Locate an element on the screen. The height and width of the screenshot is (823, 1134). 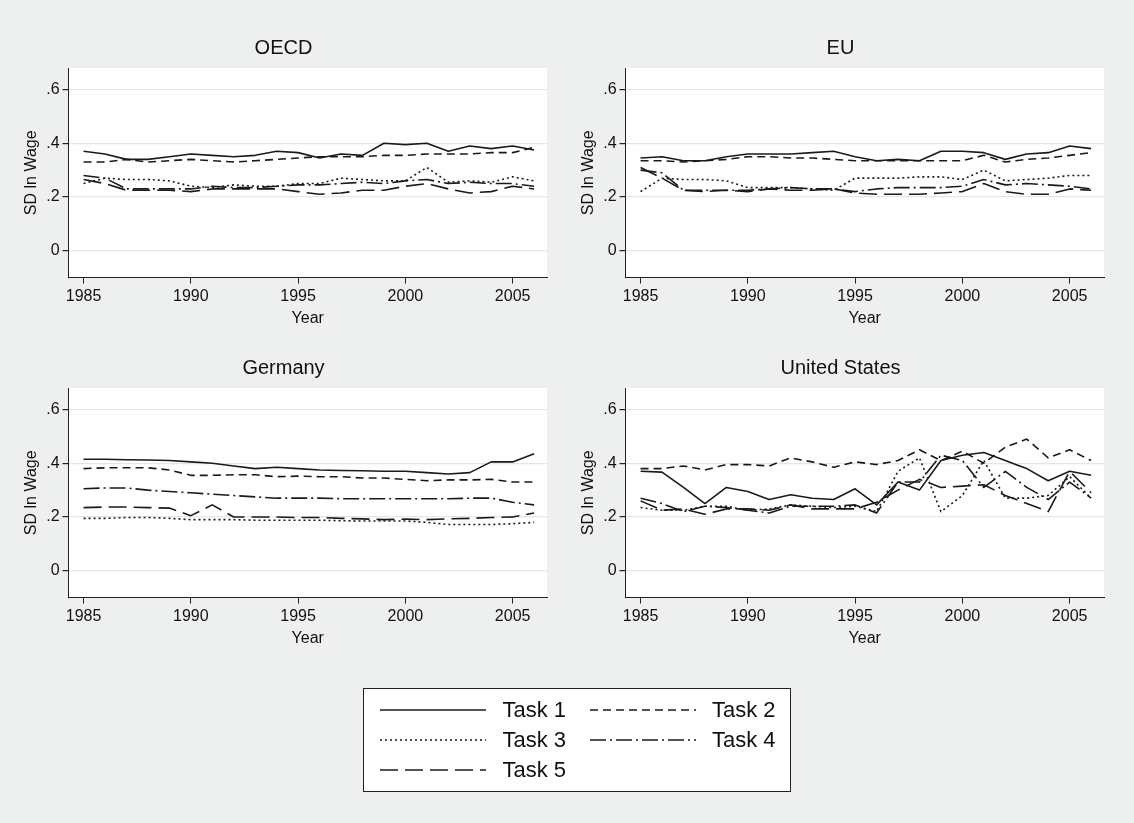
chart-title: EU is located at coordinates (840, 46).